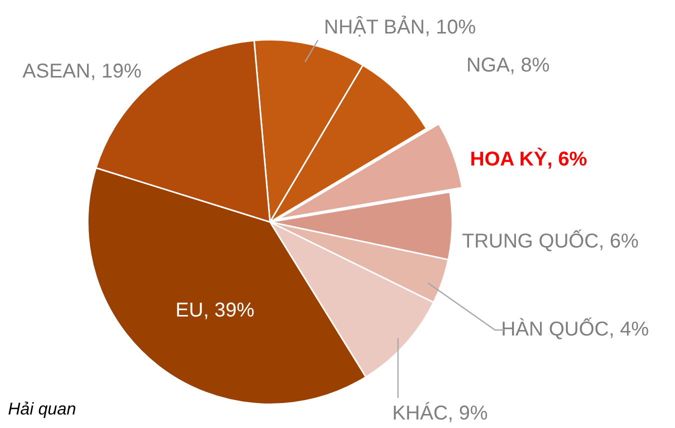  Describe the element at coordinates (42, 409) in the screenshot. I see `text: Hải quan` at that location.